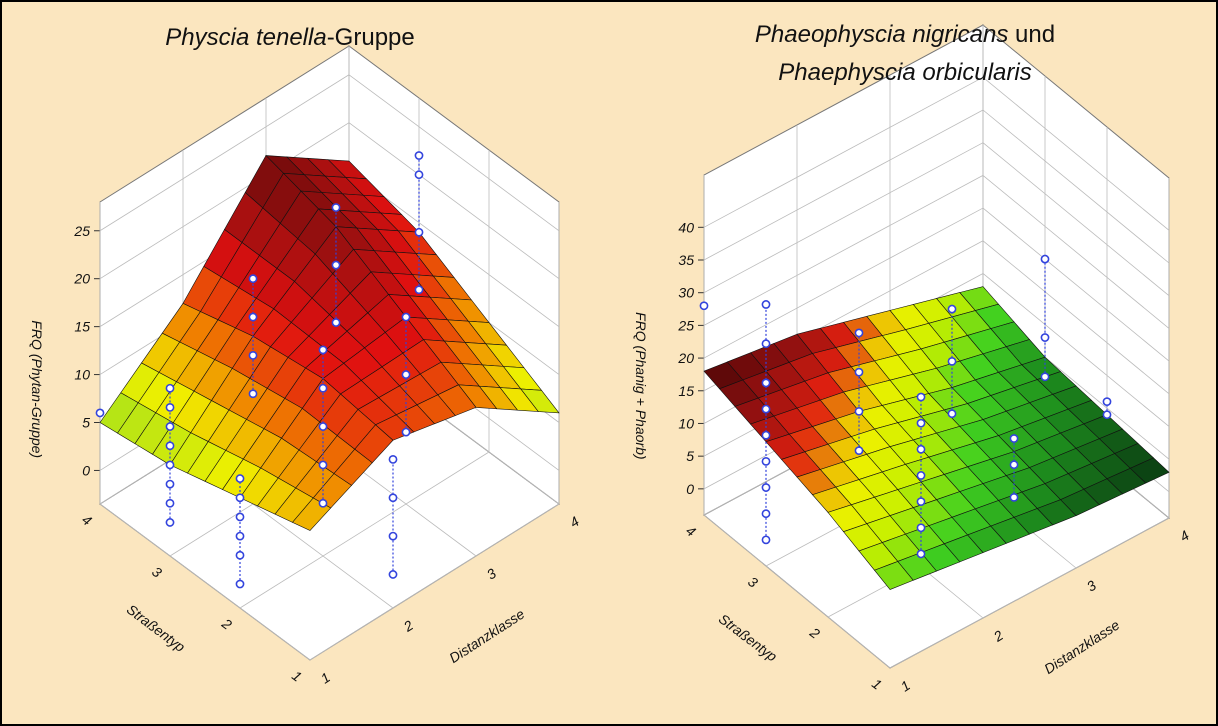 The height and width of the screenshot is (726, 1218). I want to click on title-part: Phaeophyscia nigricans, so click(882, 34).